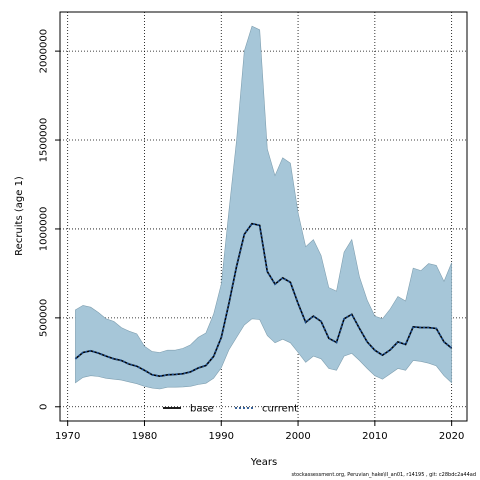 The height and width of the screenshot is (480, 480). Describe the element at coordinates (297, 436) in the screenshot. I see `x-tick-label: 2000` at that location.